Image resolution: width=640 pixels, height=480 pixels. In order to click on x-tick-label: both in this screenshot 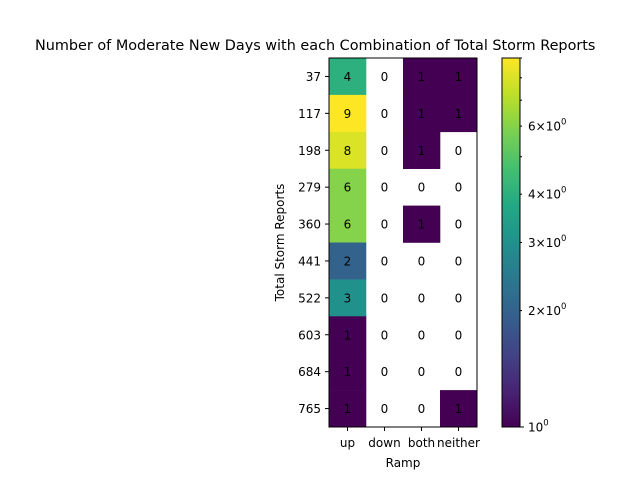, I will do `click(421, 443)`.